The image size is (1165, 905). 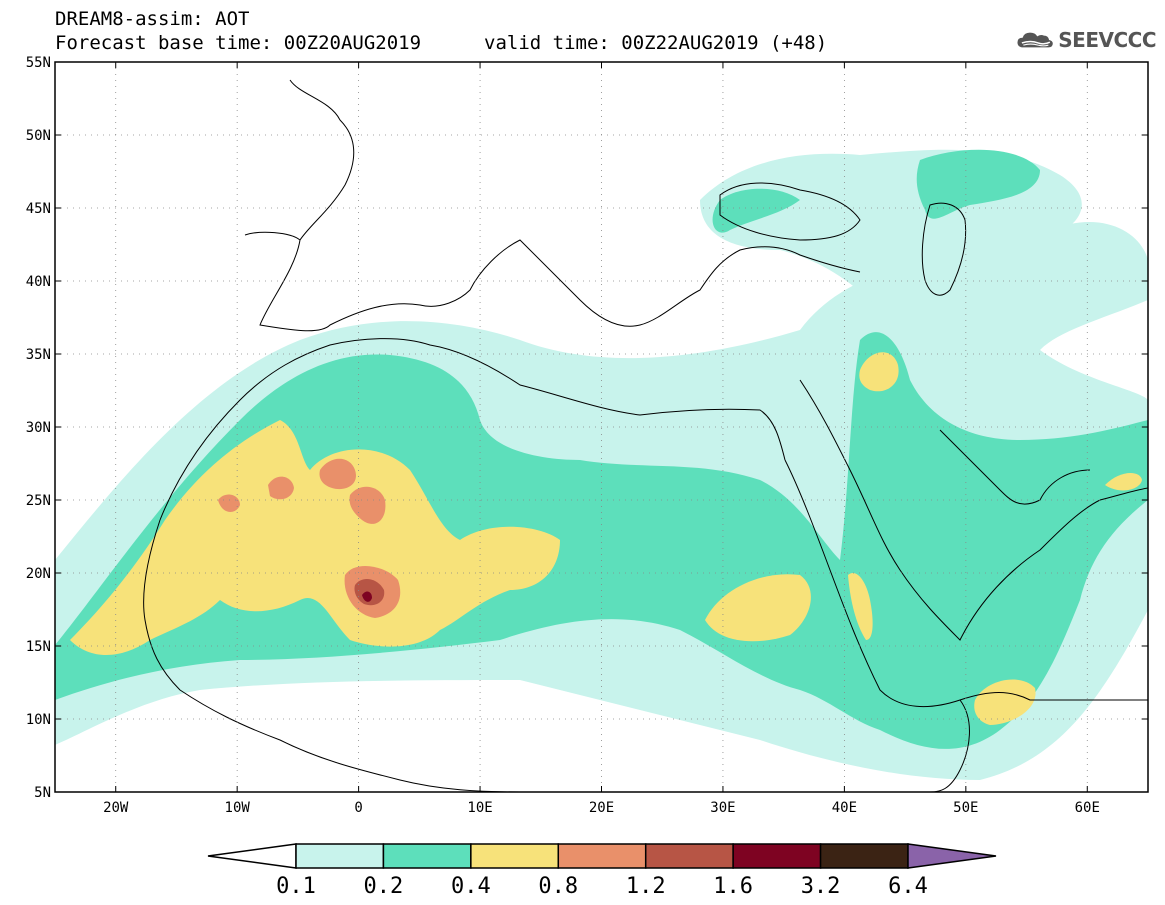 I want to click on colorbar-level-label: 3.2, so click(x=821, y=886).